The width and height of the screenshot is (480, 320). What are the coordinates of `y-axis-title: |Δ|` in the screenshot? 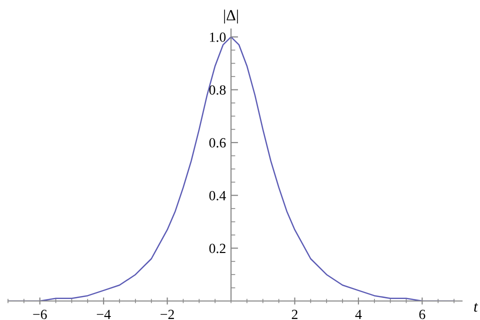 It's located at (231, 17).